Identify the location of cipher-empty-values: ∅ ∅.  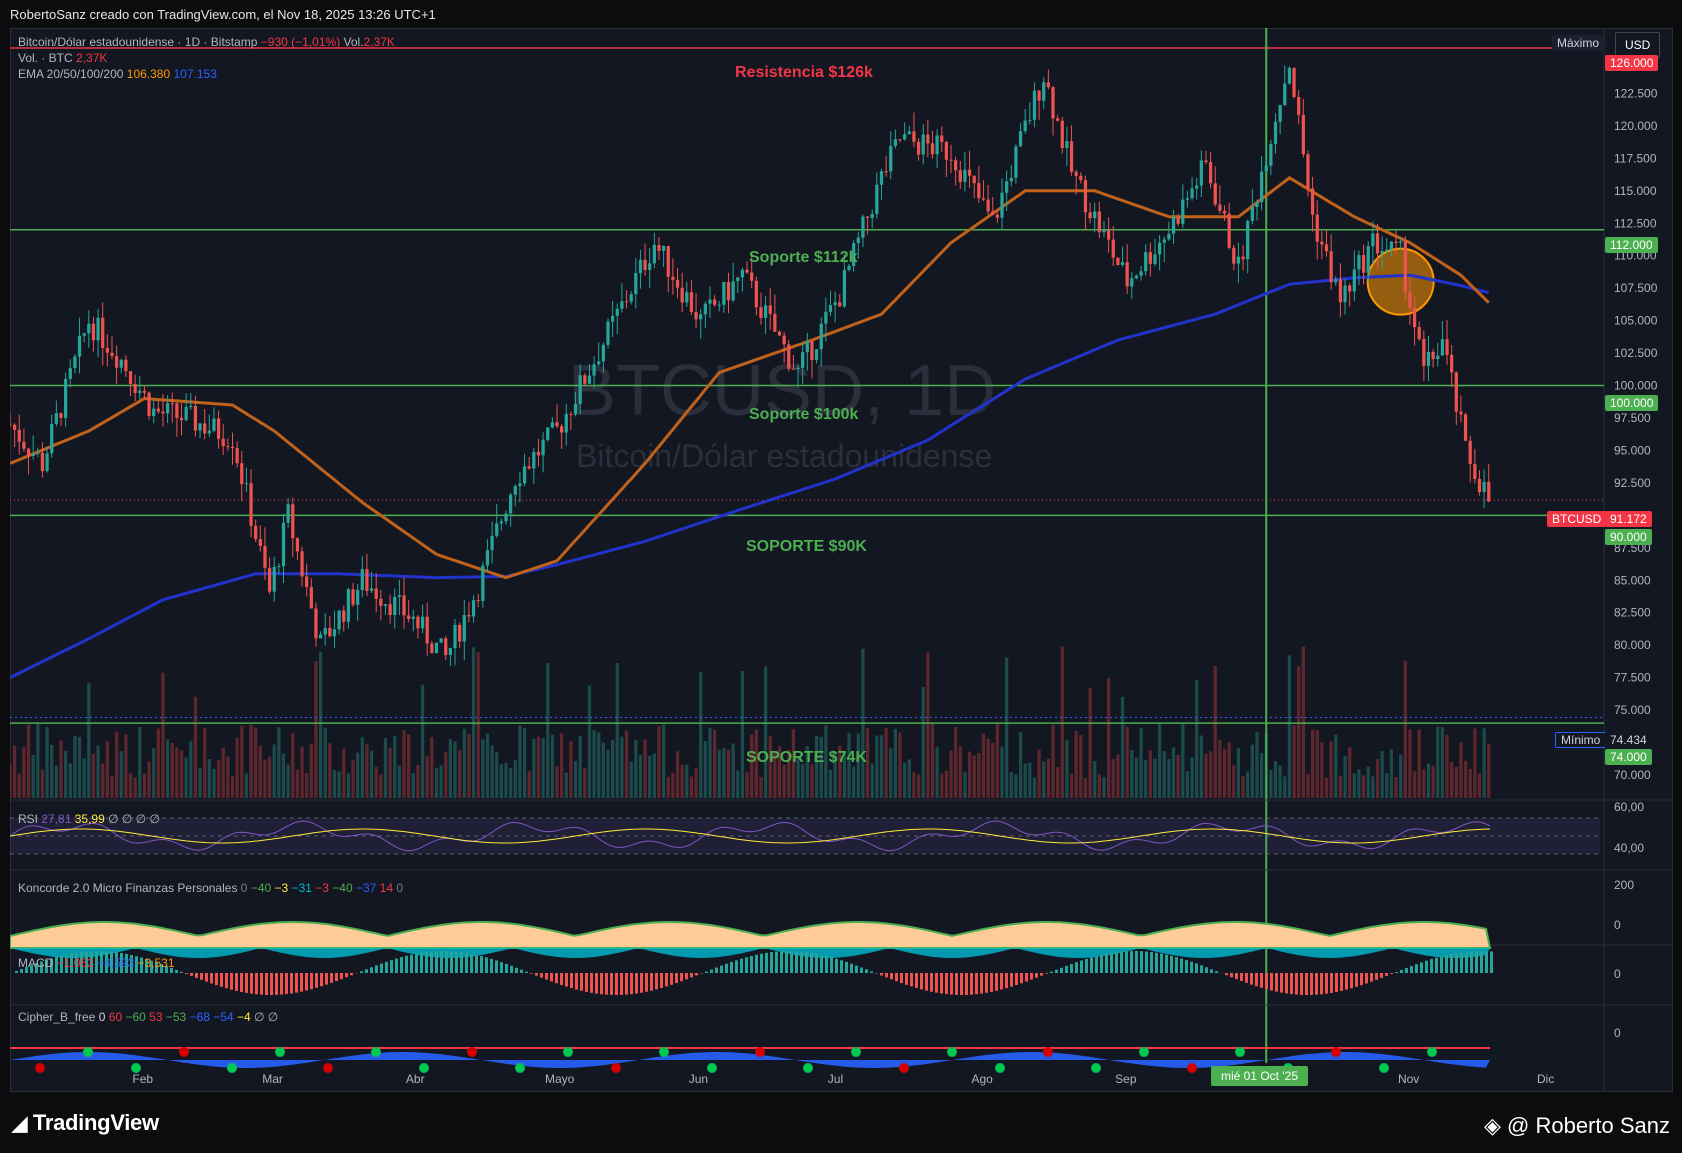
(266, 1017).